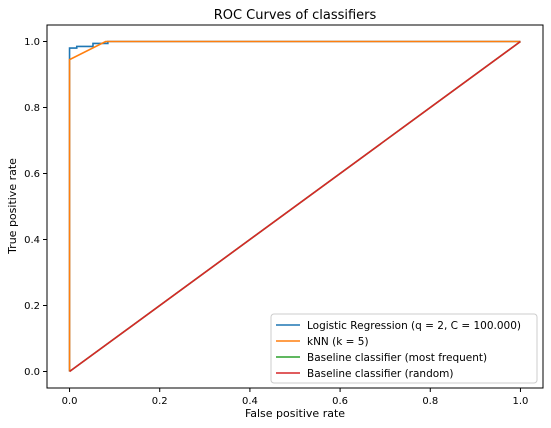 This screenshot has height=428, width=551. Describe the element at coordinates (250, 401) in the screenshot. I see `x-tick-label: 0.4` at that location.